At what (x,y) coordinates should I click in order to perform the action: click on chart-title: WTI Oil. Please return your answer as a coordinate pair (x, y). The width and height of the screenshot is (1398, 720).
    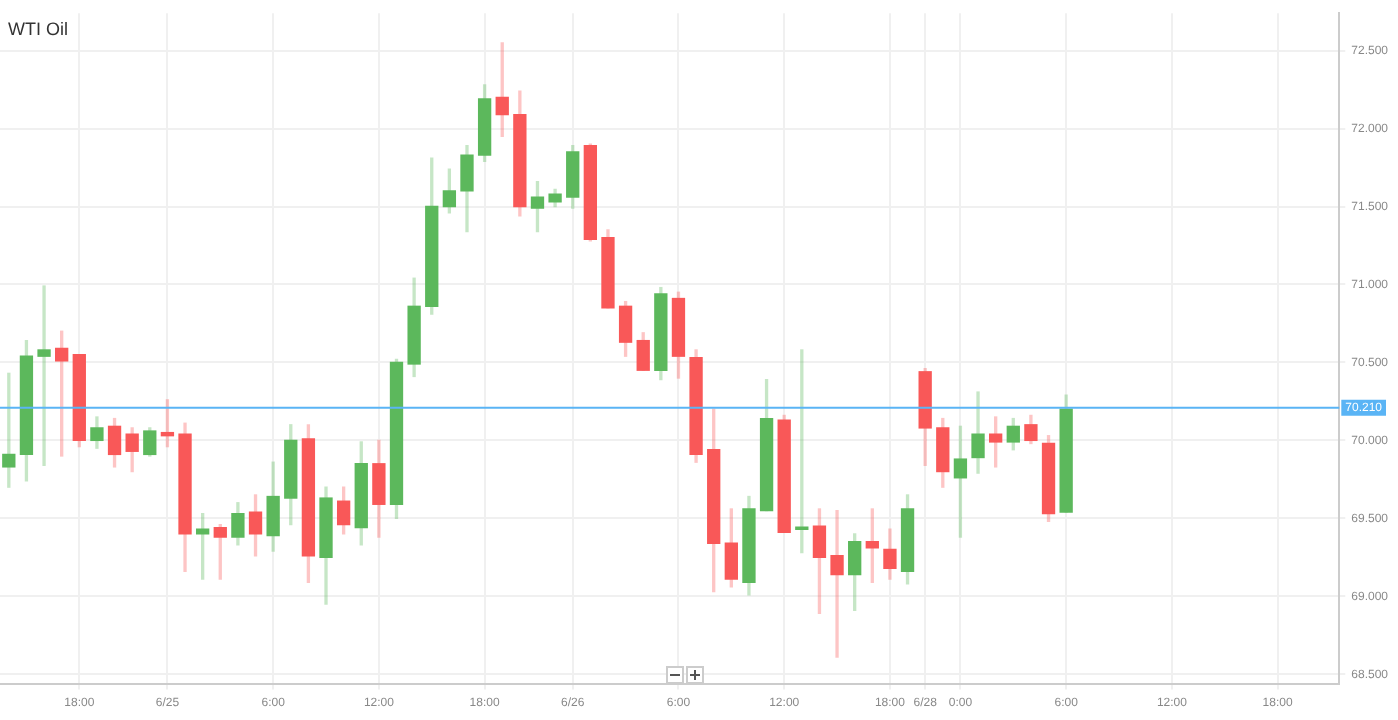
    Looking at the image, I should click on (38, 29).